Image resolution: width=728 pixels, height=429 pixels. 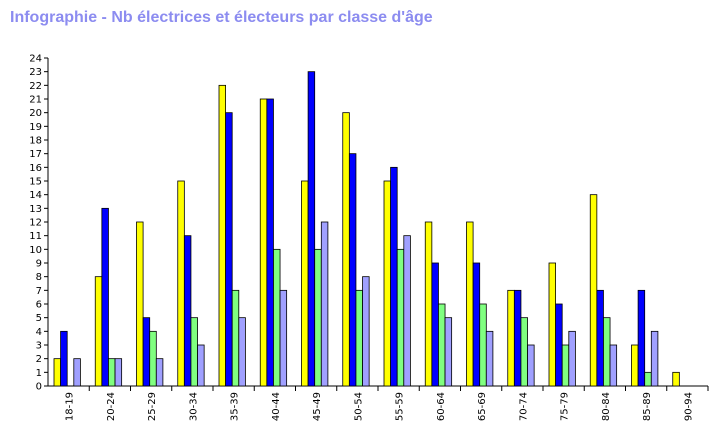 I want to click on x-tick-label: 50-54, so click(x=358, y=406).